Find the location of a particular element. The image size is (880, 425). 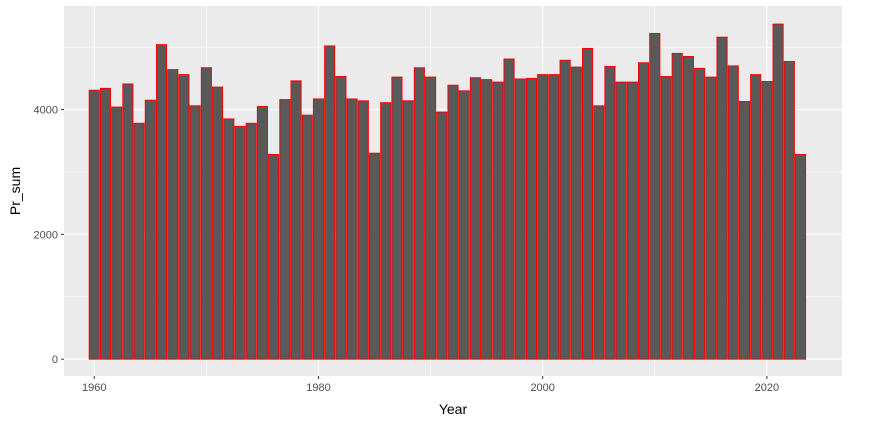

bar-2017 is located at coordinates (733, 212).